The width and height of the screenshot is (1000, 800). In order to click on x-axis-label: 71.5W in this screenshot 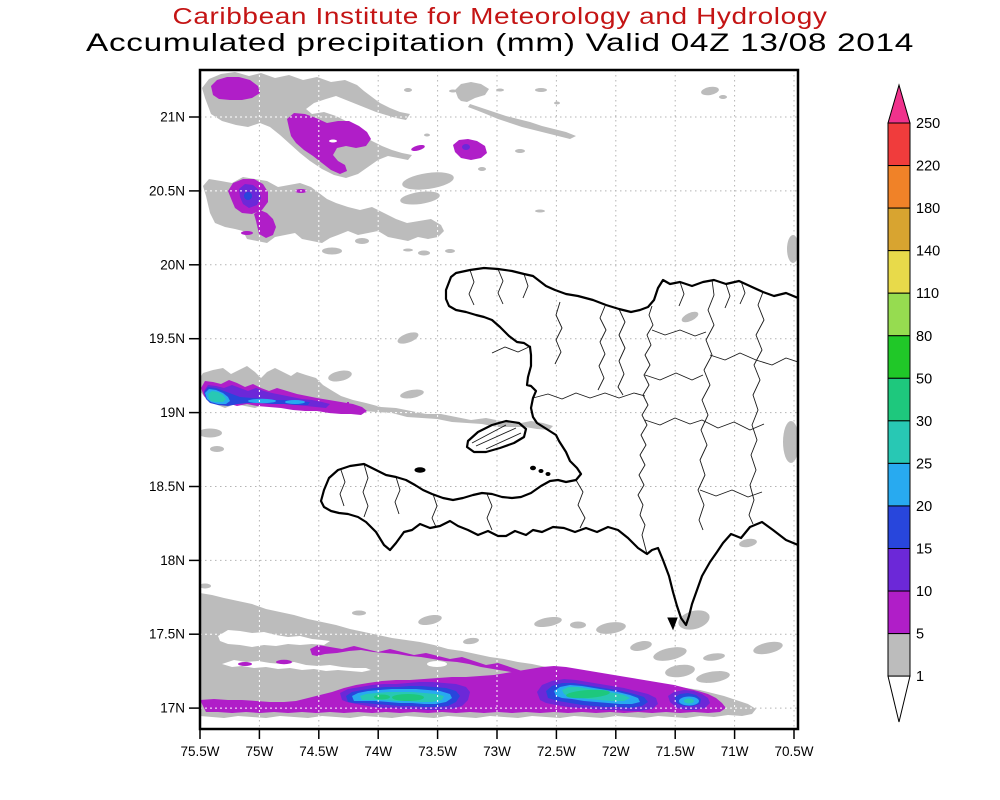, I will do `click(675, 751)`.